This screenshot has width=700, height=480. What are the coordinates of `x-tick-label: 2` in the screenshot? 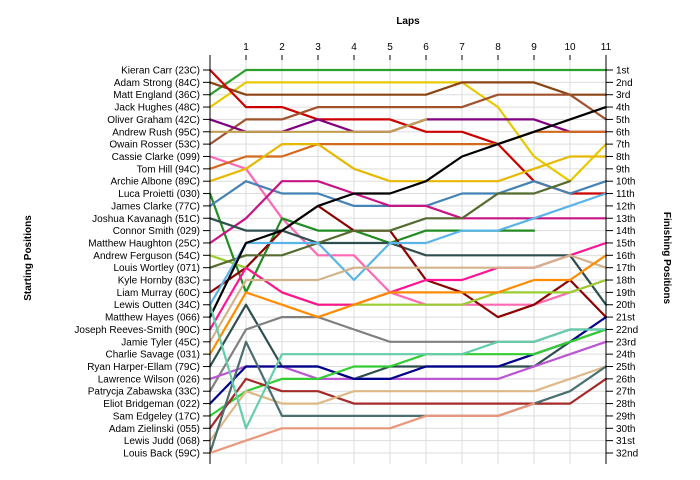 It's located at (282, 47).